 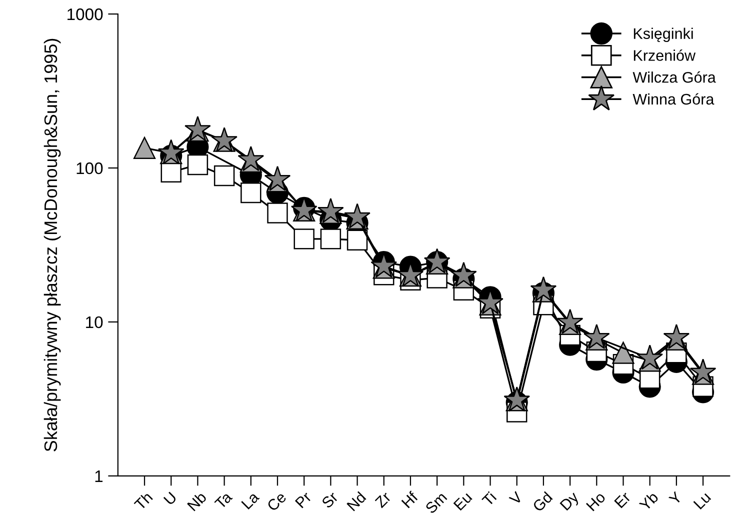 I want to click on legend-label: Winna Góra, so click(x=673, y=99).